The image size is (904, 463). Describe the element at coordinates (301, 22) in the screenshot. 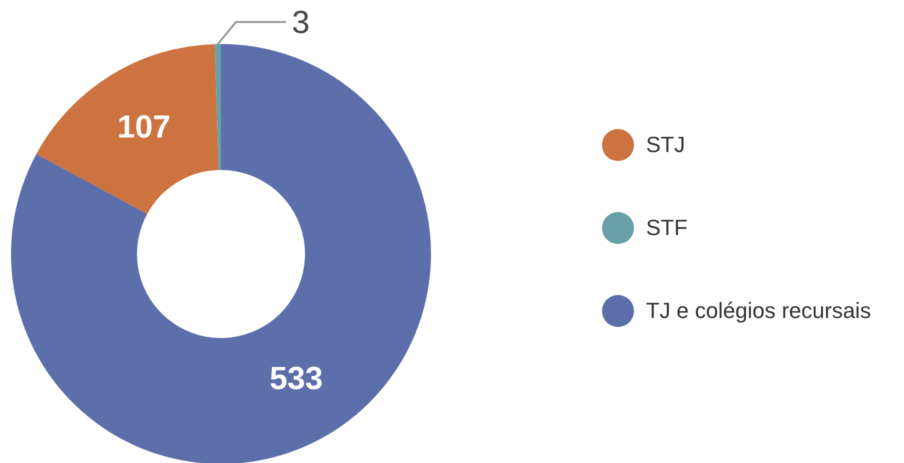

I see `data-label: 3` at that location.